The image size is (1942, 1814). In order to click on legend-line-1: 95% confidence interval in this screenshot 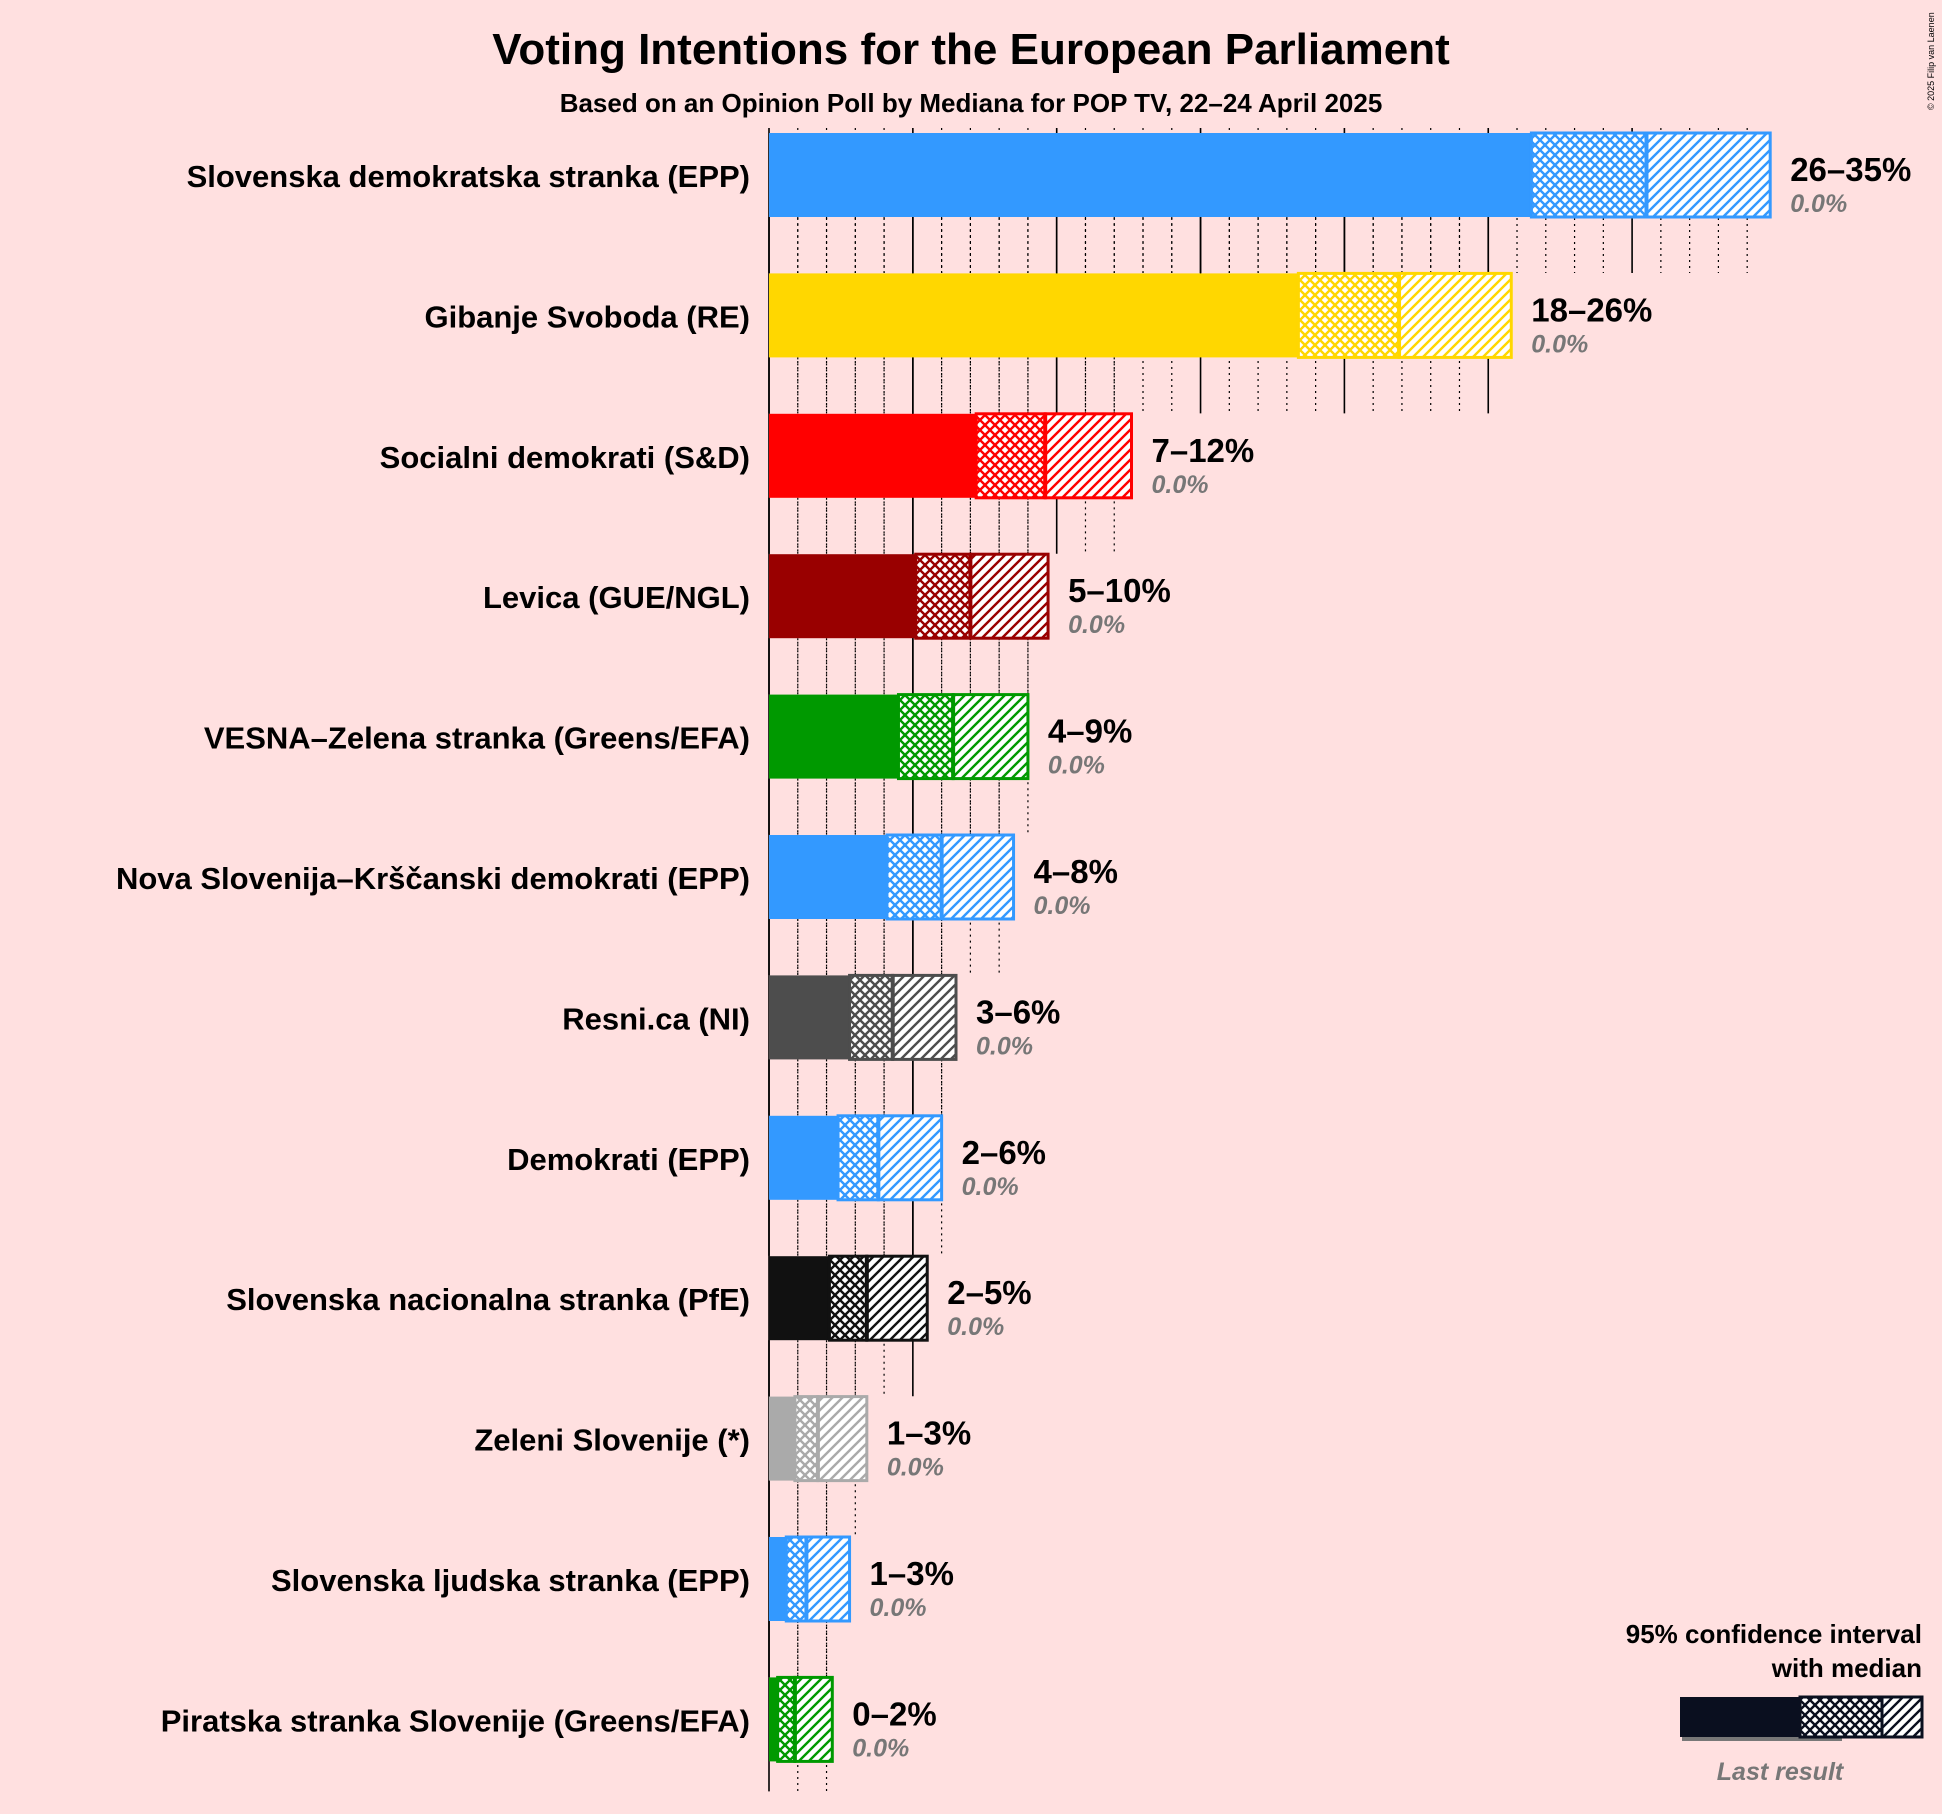, I will do `click(1774, 1634)`.